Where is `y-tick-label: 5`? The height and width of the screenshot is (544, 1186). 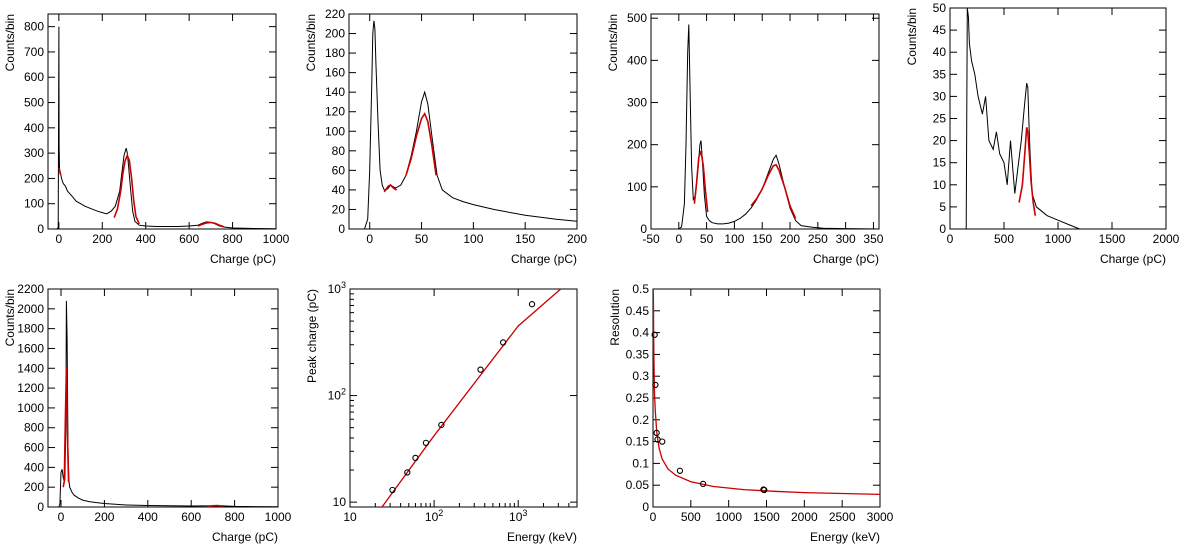 y-tick-label: 5 is located at coordinates (942, 207).